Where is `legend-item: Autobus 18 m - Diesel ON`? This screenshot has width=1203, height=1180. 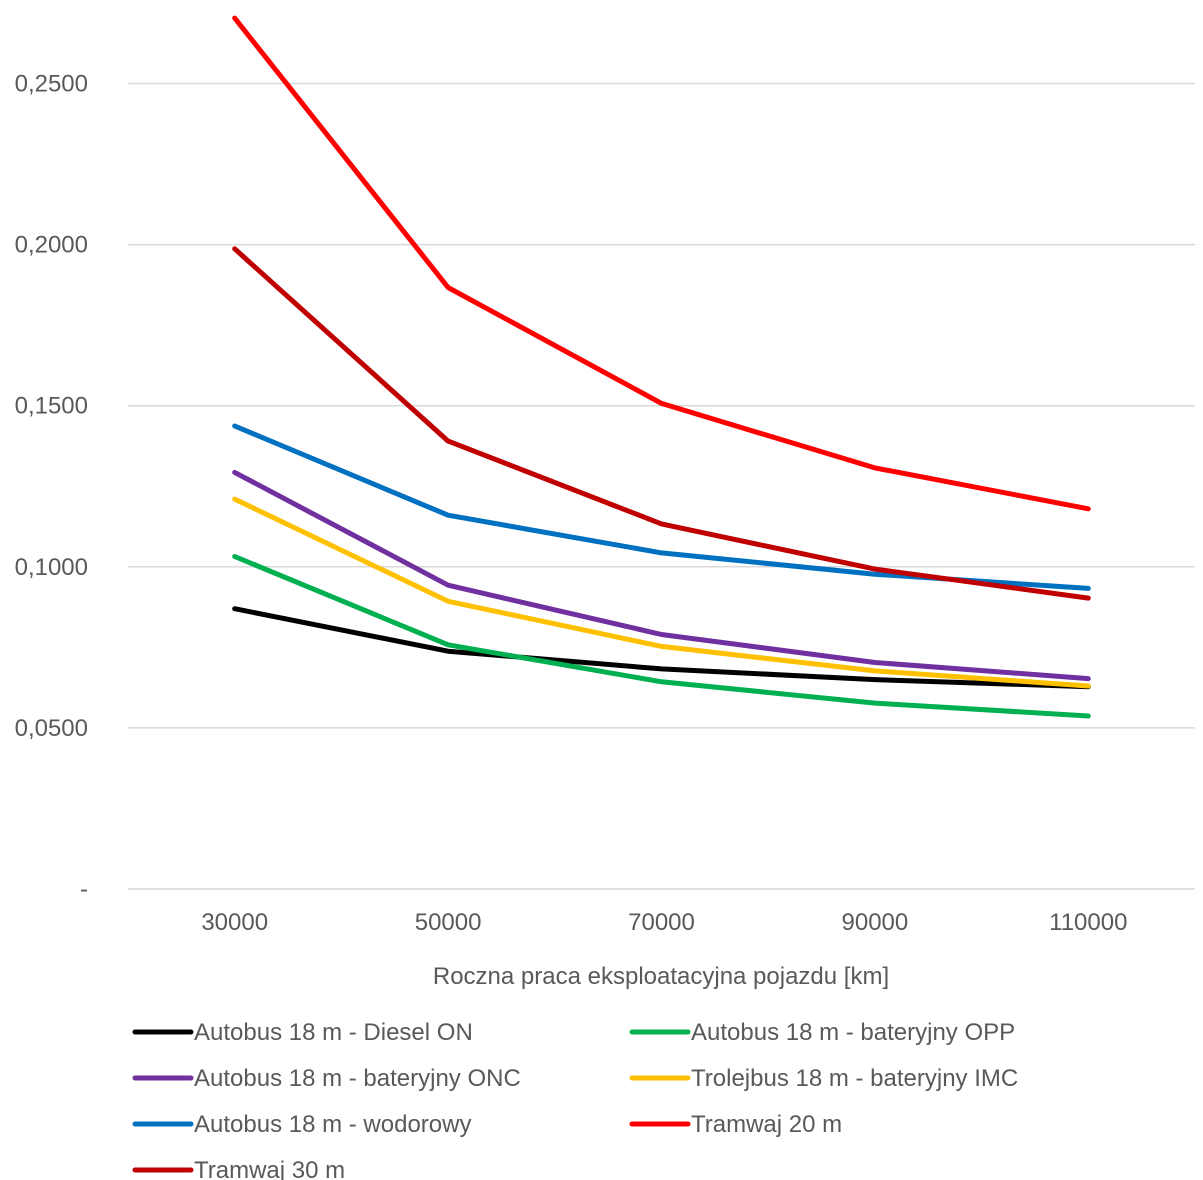 legend-item: Autobus 18 m - Diesel ON is located at coordinates (302, 1032).